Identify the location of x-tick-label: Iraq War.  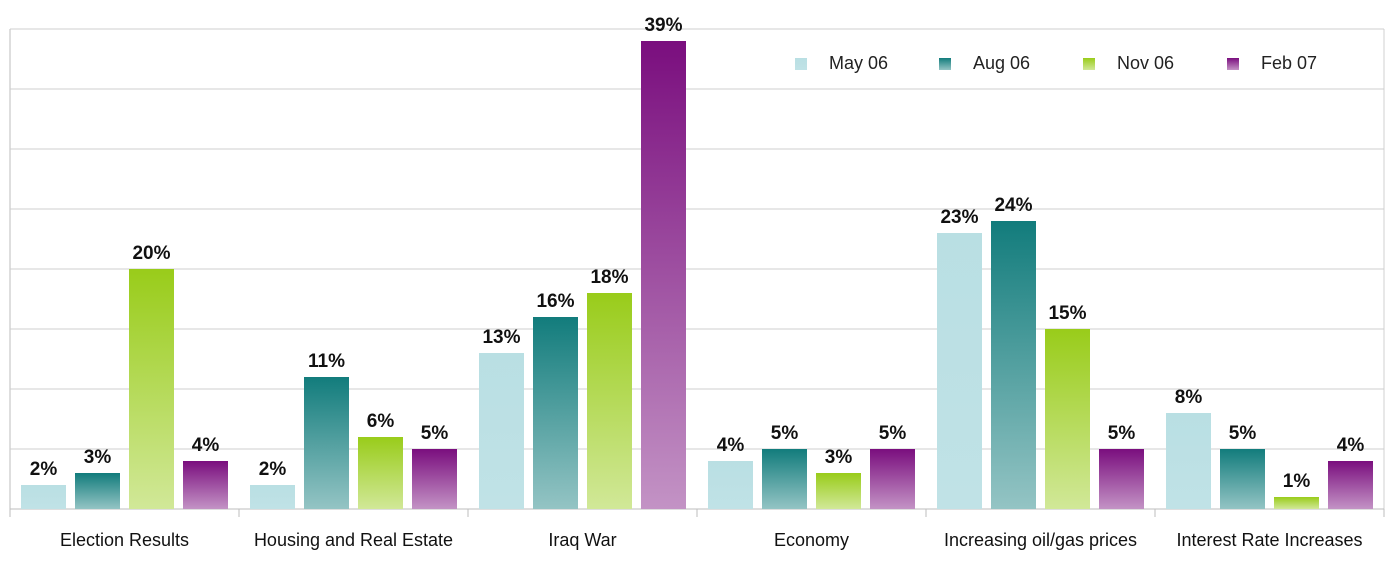
(582, 540).